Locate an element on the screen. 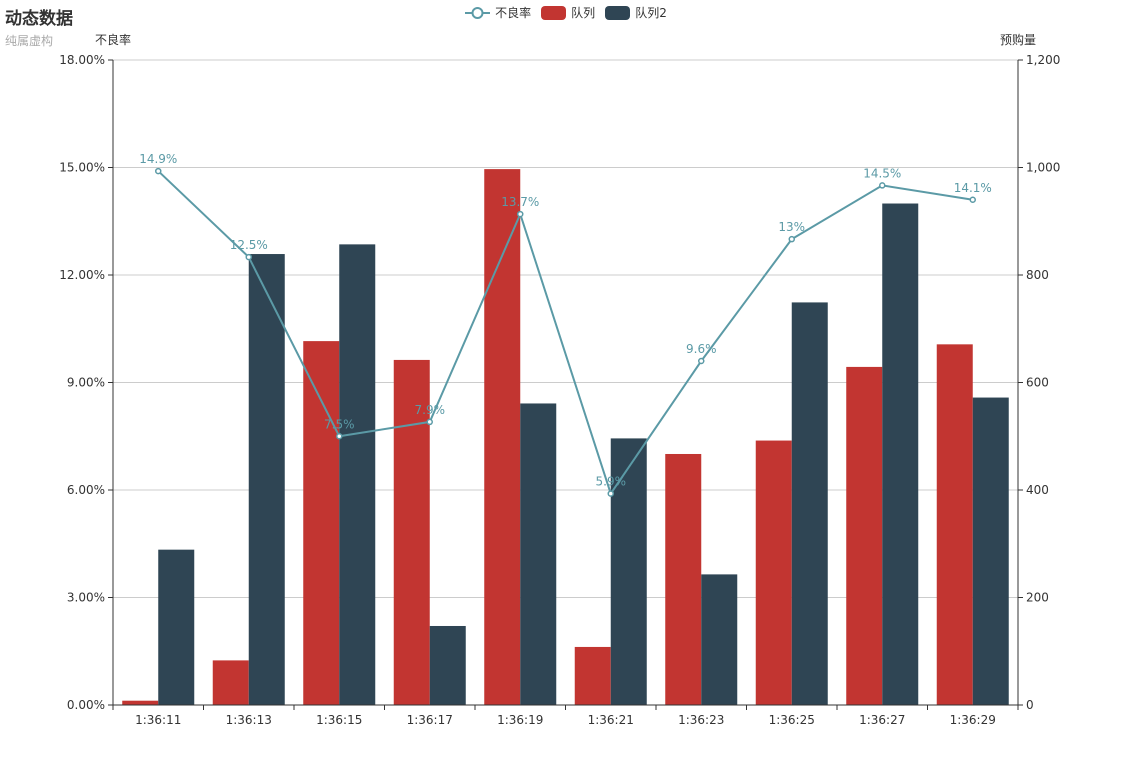  legend-line-marker-icon is located at coordinates (478, 12).